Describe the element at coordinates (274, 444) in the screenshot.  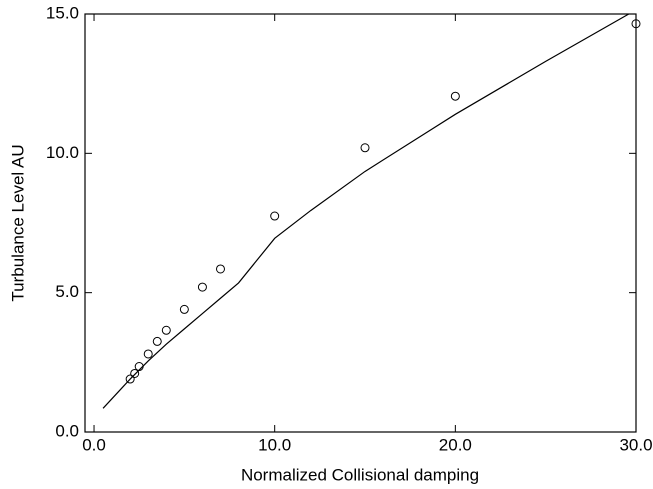
I see `x-tick-label: 10.0` at that location.